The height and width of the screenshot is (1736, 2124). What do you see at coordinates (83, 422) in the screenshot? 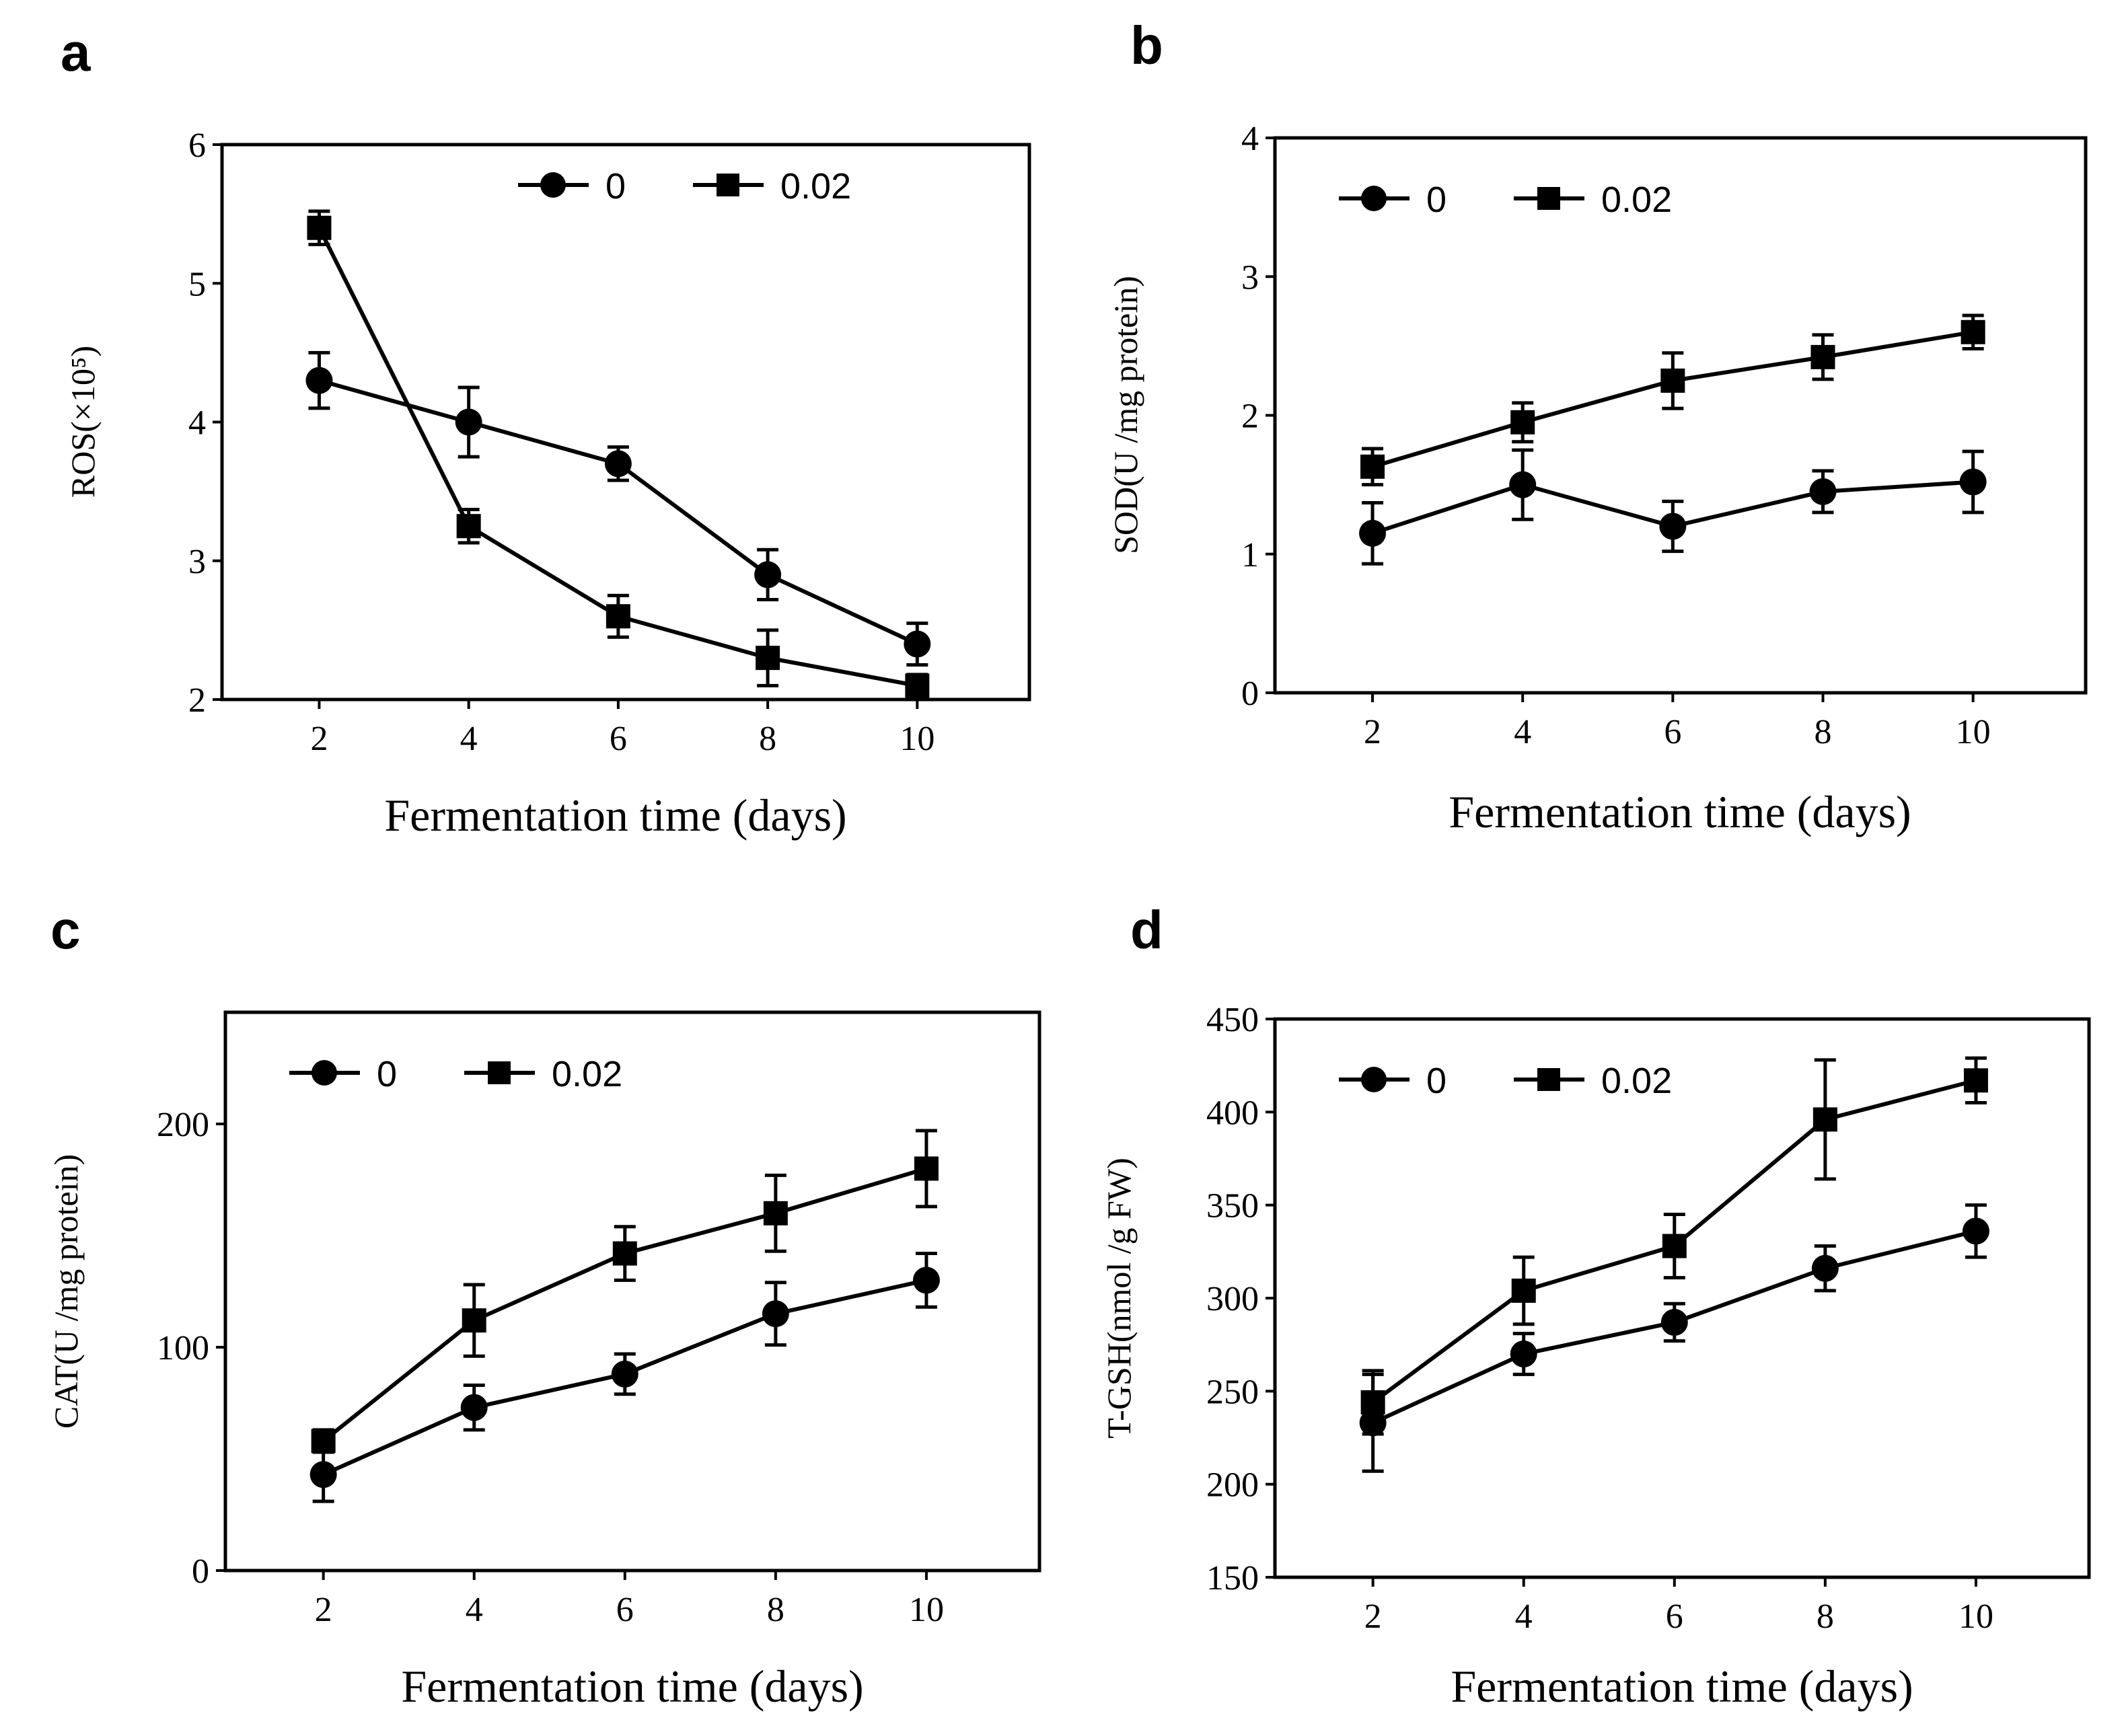
I see `y-axis-title: ROS(×10⁵)` at bounding box center [83, 422].